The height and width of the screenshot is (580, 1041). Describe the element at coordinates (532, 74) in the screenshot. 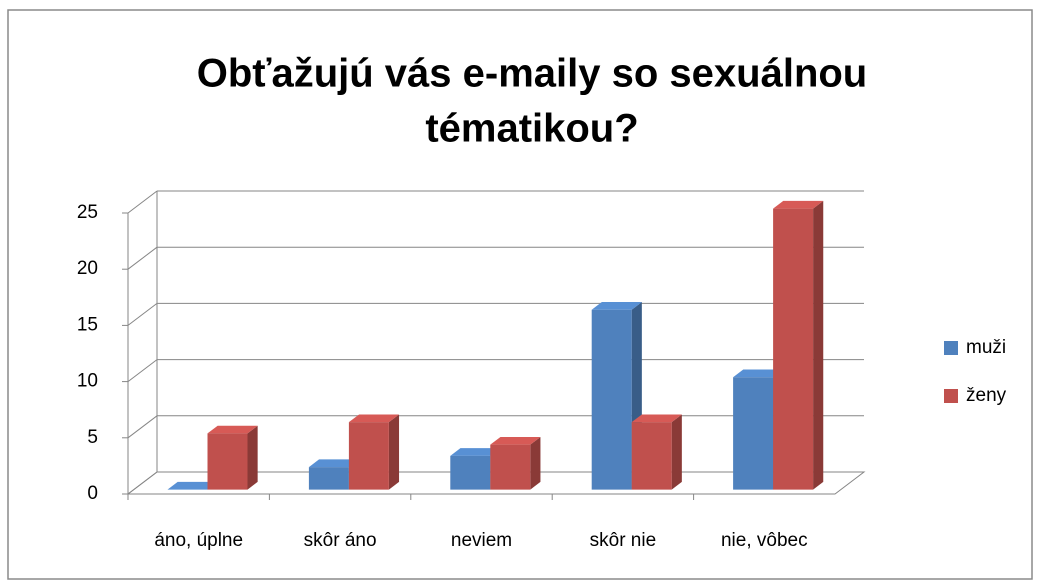

I see `chart-title: Obťažujú vás e-maily so sexuálnou` at that location.